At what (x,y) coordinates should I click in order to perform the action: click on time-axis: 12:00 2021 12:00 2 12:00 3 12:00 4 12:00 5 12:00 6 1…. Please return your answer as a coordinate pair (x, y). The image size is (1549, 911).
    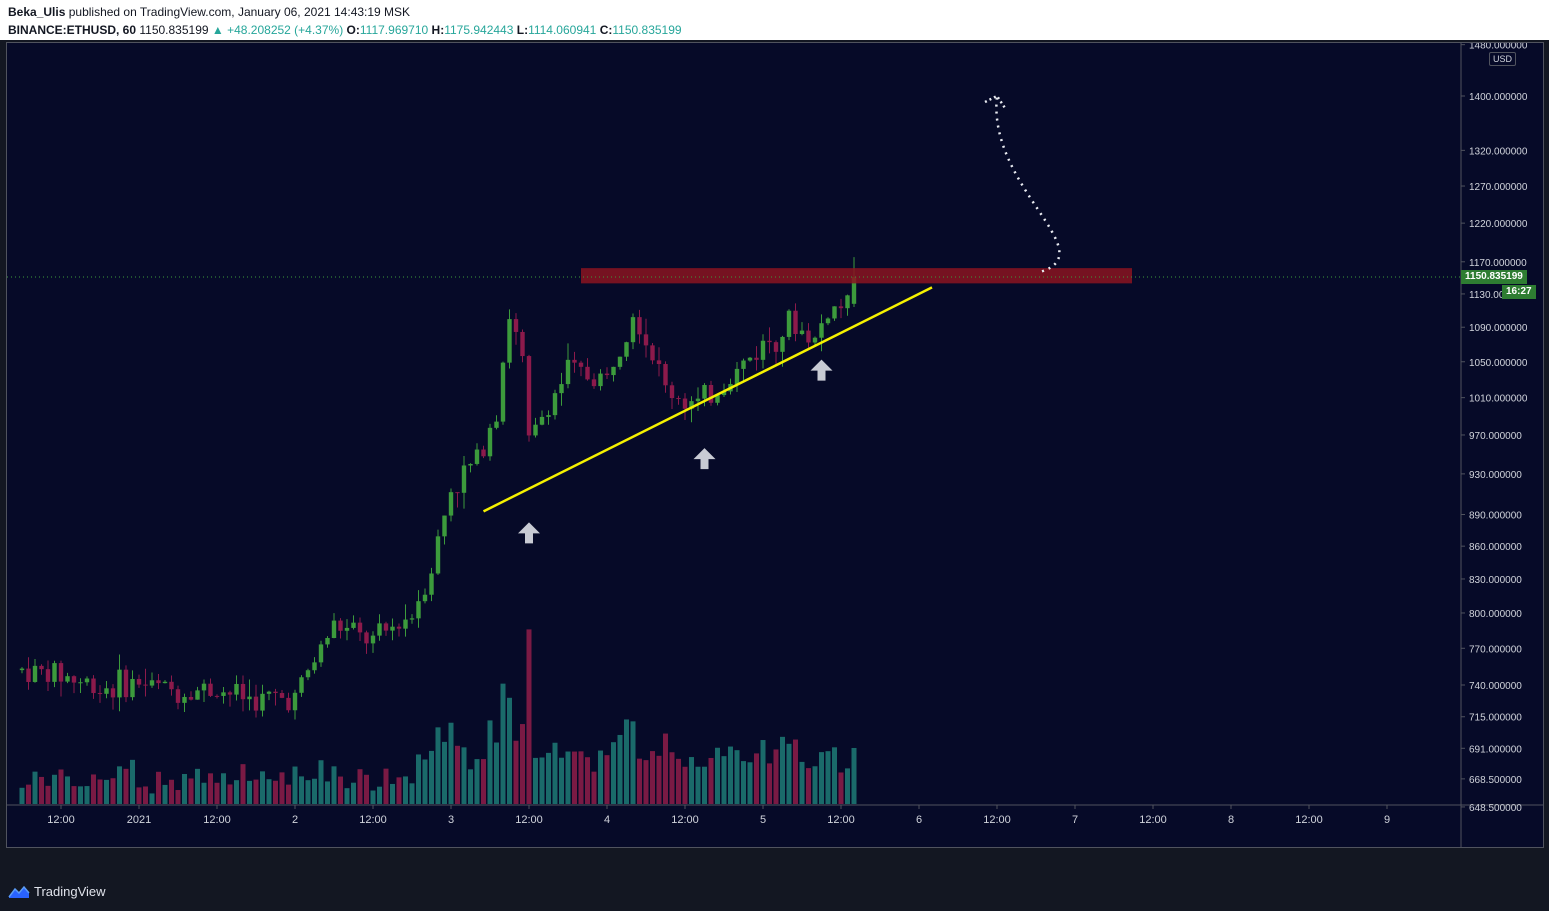
    Looking at the image, I should click on (718, 815).